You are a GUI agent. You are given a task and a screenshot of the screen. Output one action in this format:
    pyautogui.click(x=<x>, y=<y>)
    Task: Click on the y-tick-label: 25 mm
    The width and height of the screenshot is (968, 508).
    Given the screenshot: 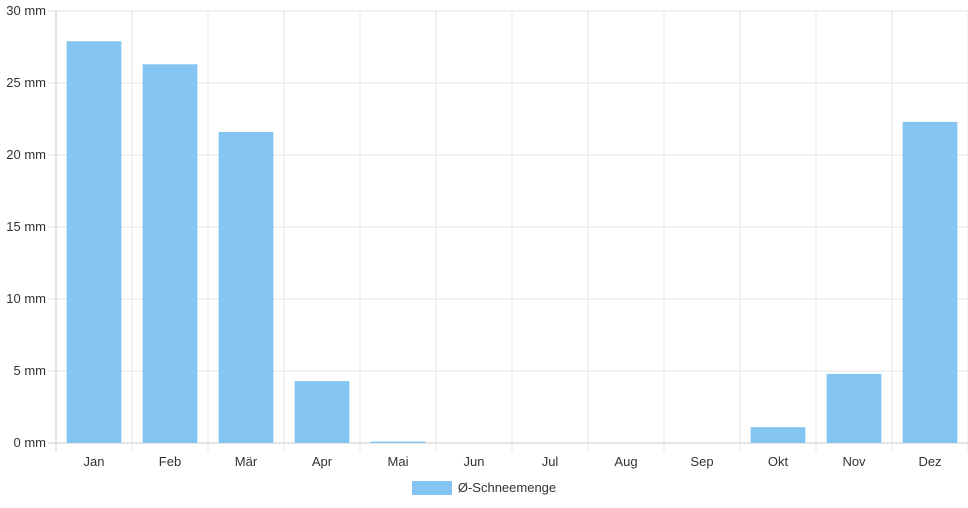 What is the action you would take?
    pyautogui.click(x=26, y=82)
    